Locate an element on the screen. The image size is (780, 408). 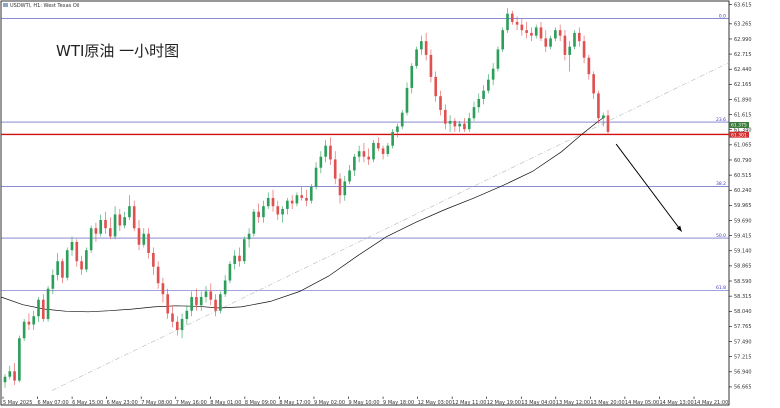
x-tick-label: 7 May 08:00 is located at coordinates (156, 403).